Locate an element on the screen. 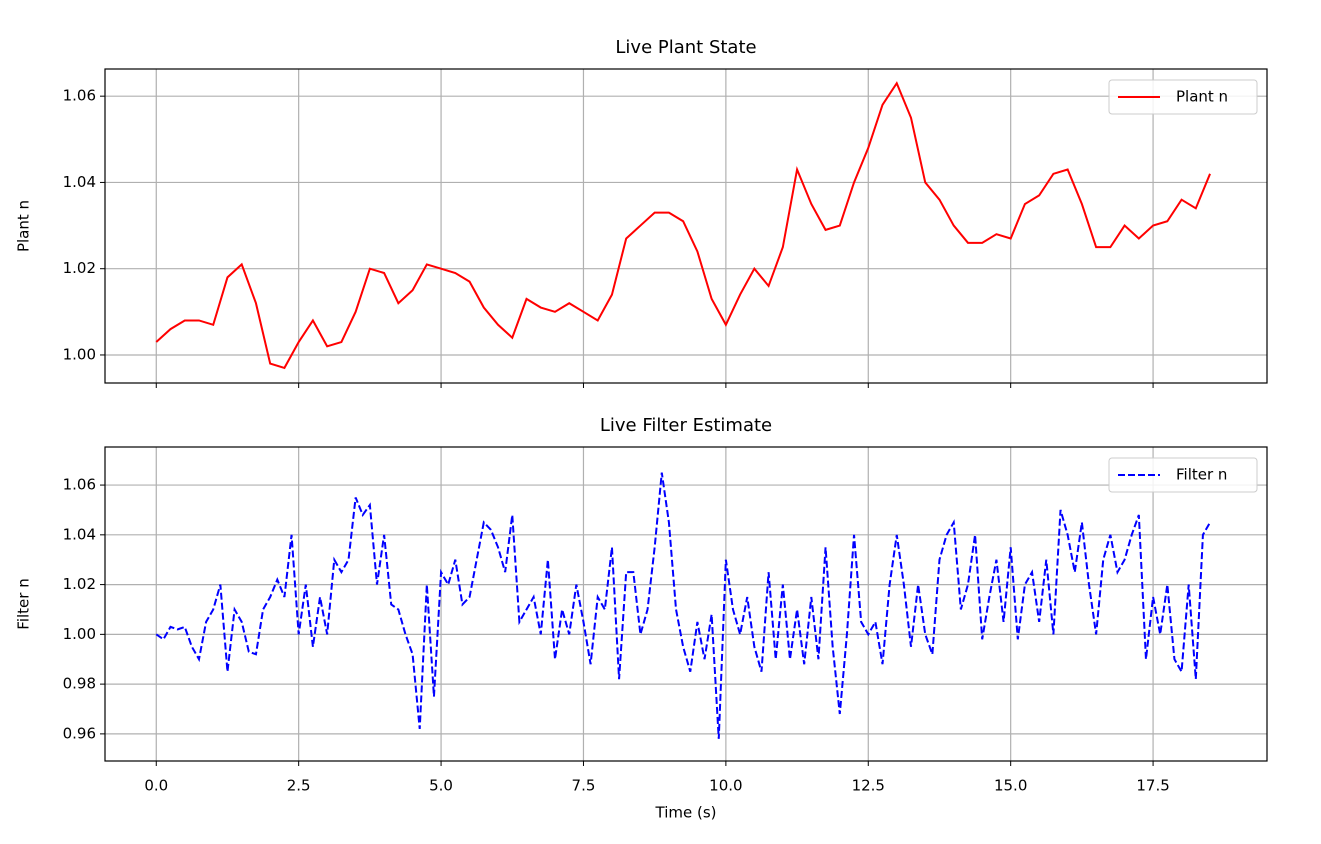 Image resolution: width=1321 pixels, height=844 pixels. x-axis-label: Time (s) is located at coordinates (686, 813).